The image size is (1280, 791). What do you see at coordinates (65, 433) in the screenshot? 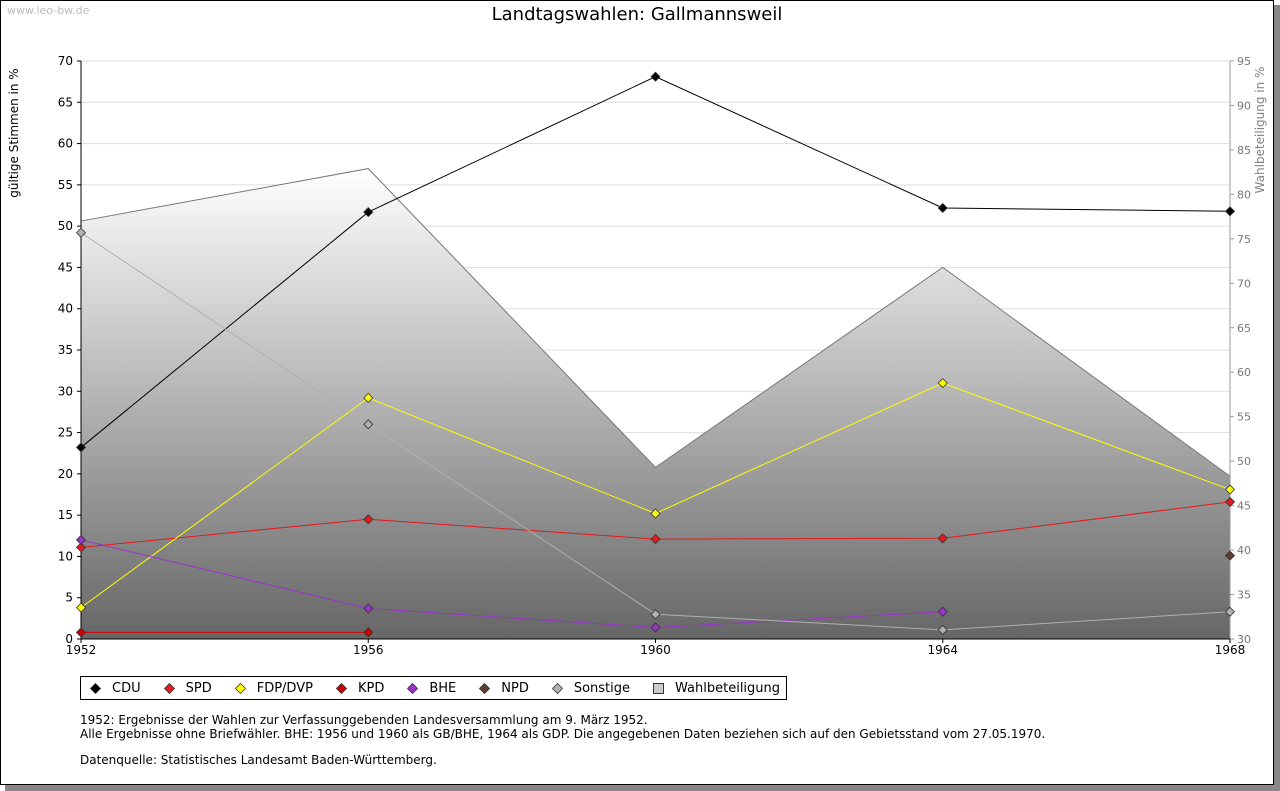
I see `y-tick-label: 25` at bounding box center [65, 433].